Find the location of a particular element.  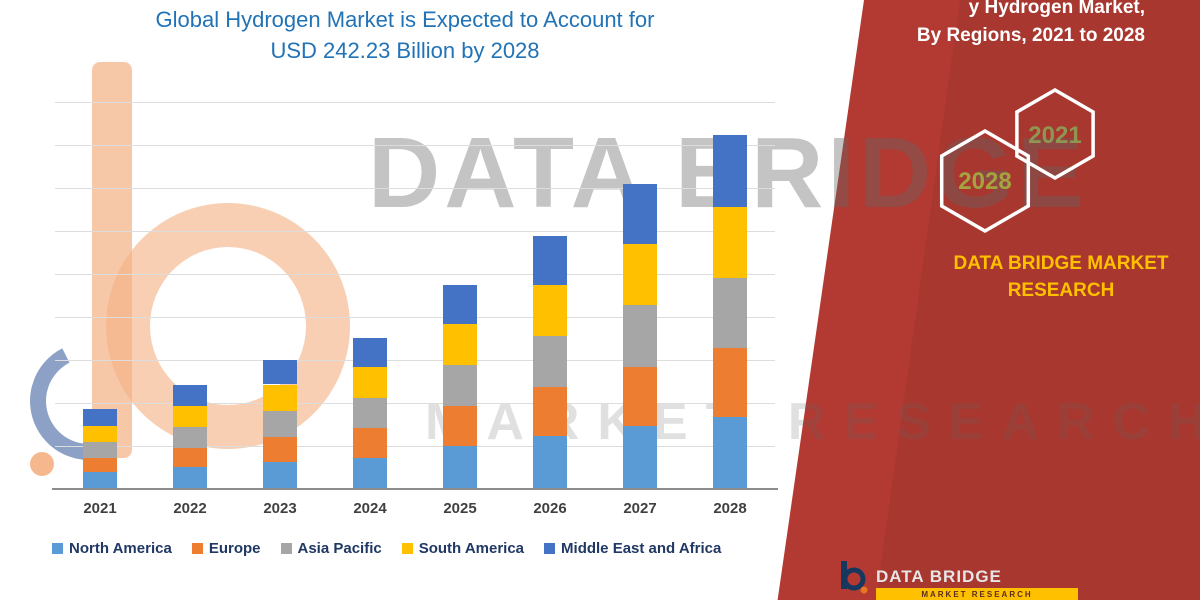

legend-item: North America is located at coordinates (112, 548).